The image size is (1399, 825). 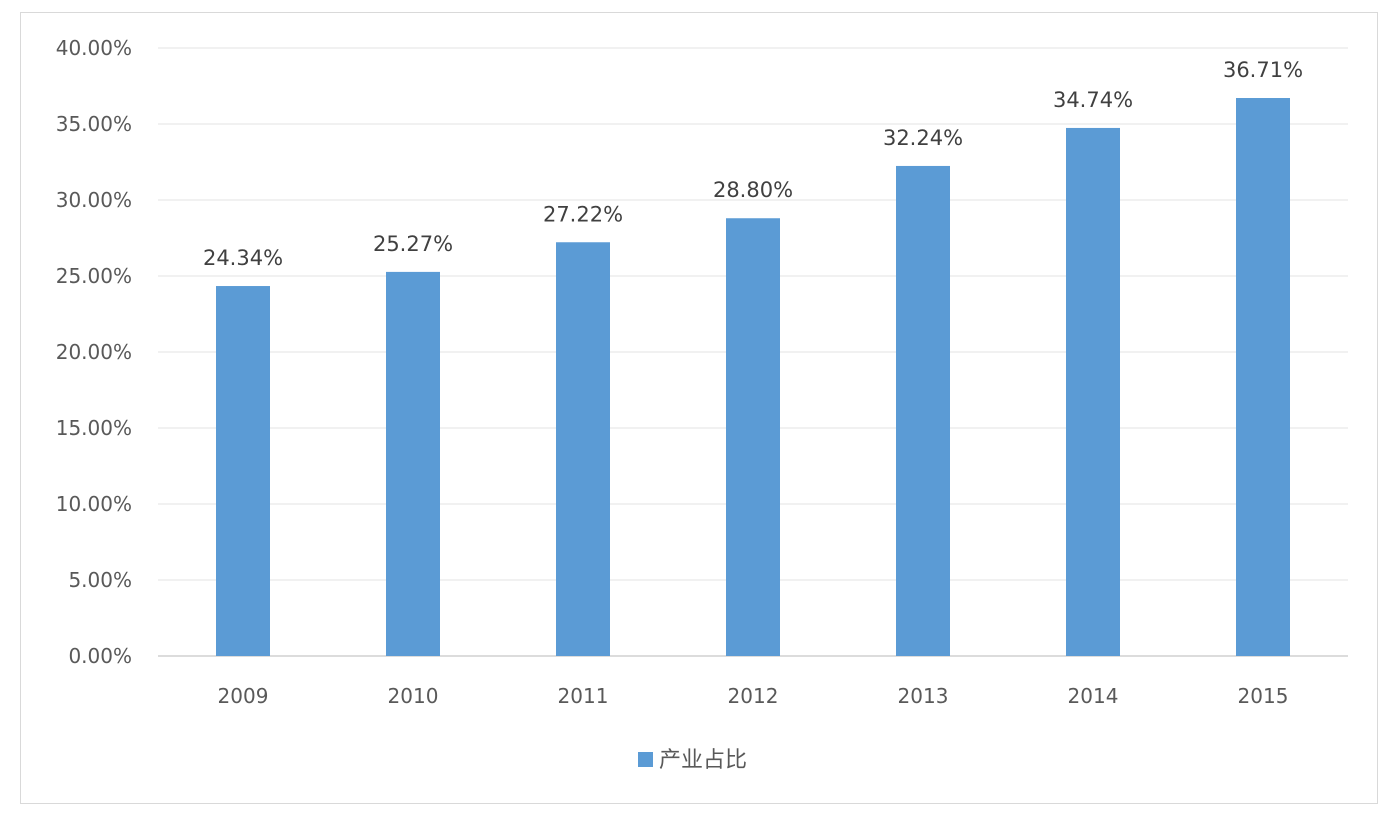 I want to click on x-tick-label: 2010, so click(x=413, y=696).